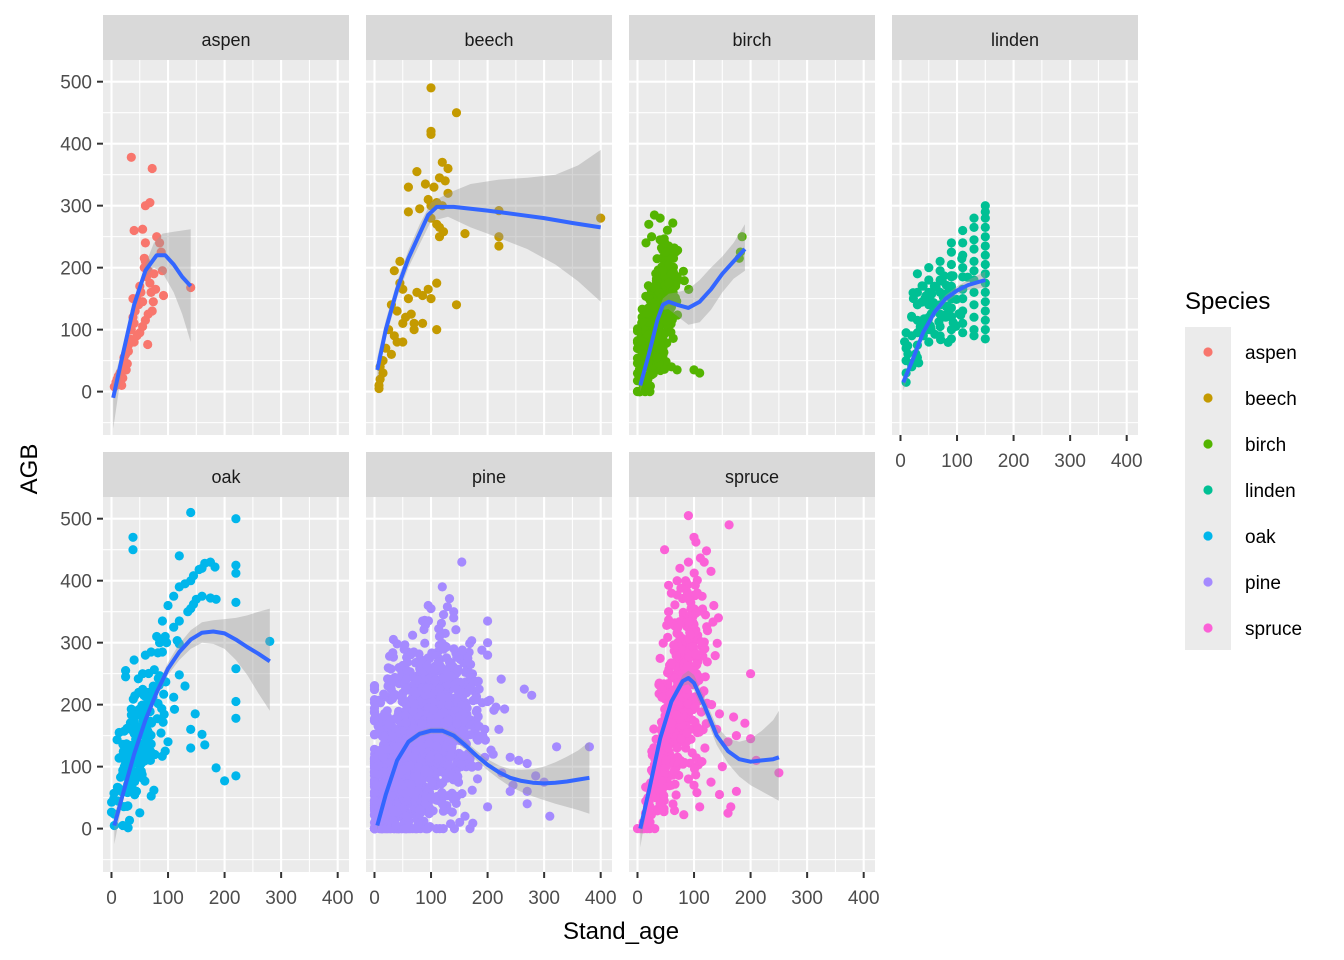 This screenshot has height=960, width=1344. What do you see at coordinates (226, 247) in the screenshot?
I see `panel-background` at bounding box center [226, 247].